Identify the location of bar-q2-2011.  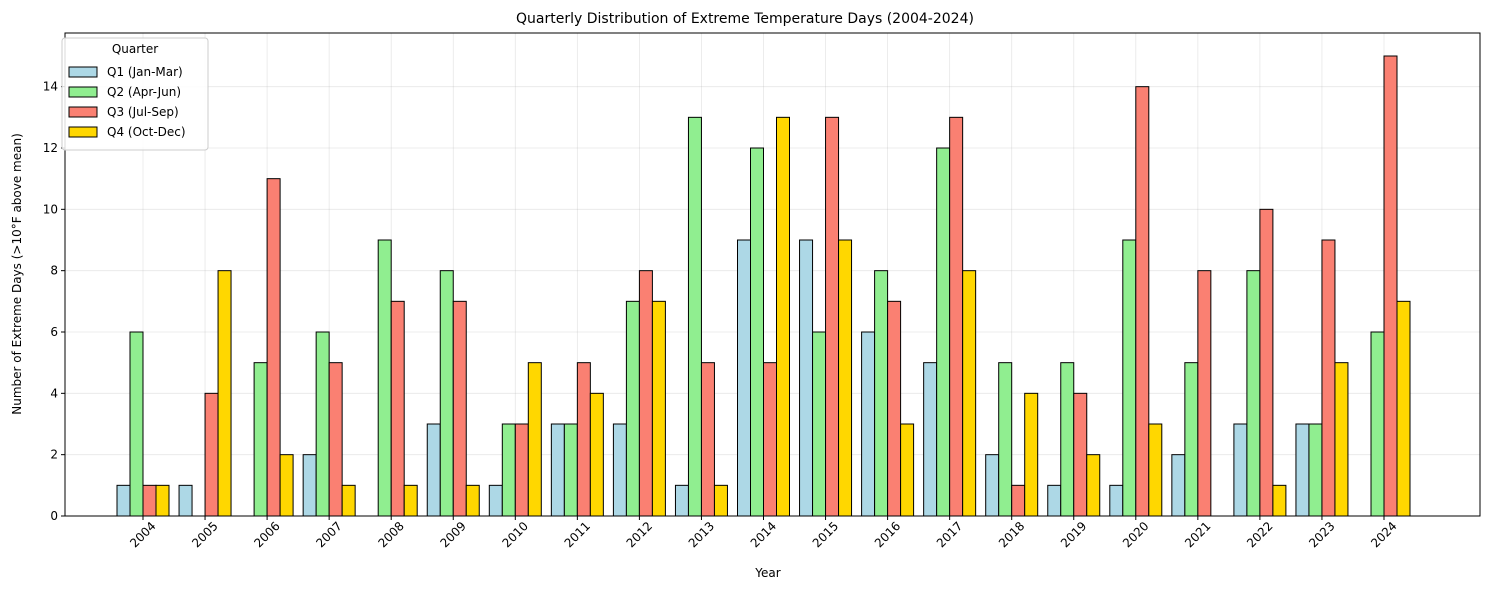
(570, 470).